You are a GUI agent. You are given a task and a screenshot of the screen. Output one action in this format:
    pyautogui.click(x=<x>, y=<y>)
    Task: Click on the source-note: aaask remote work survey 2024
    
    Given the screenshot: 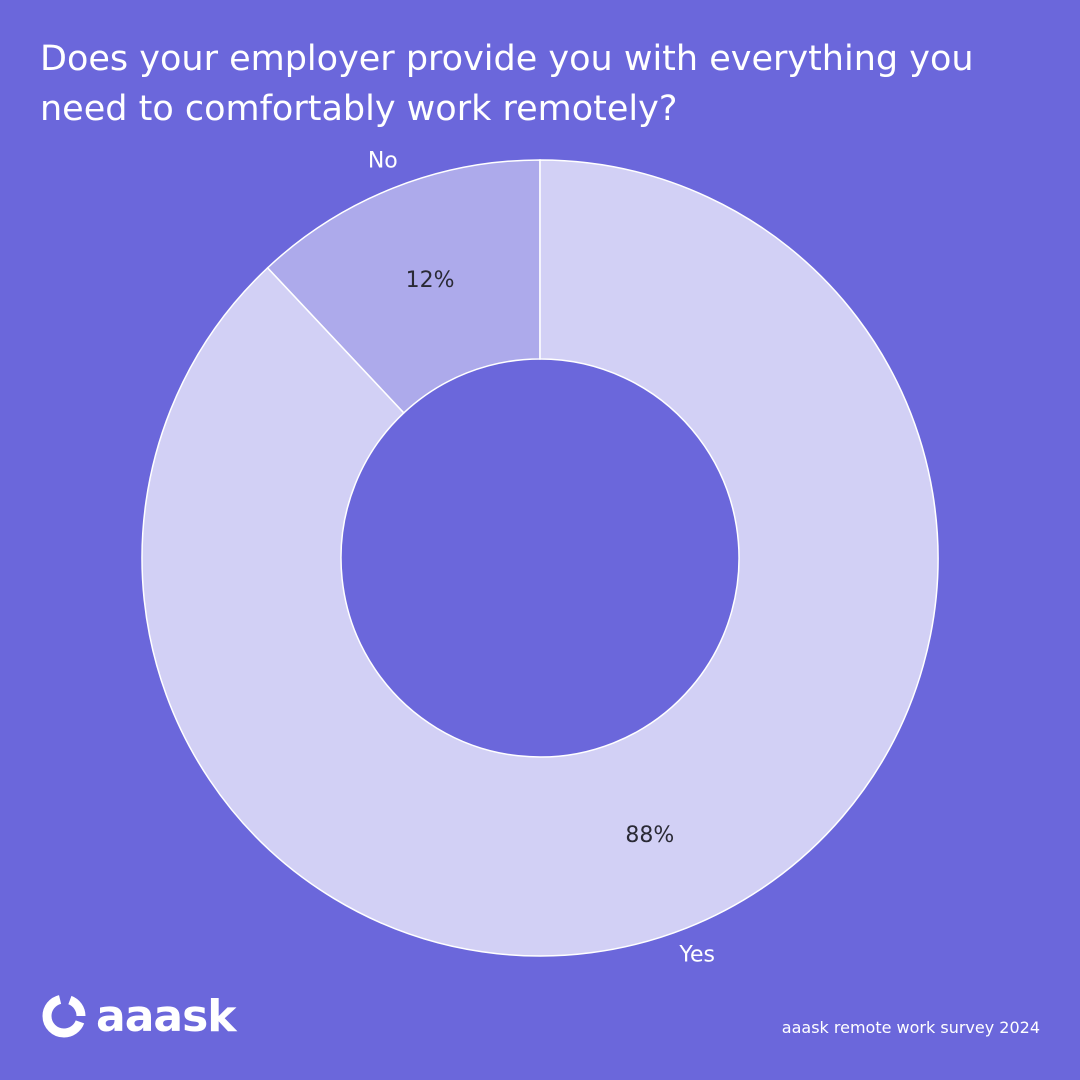 What is the action you would take?
    pyautogui.click(x=910, y=1027)
    